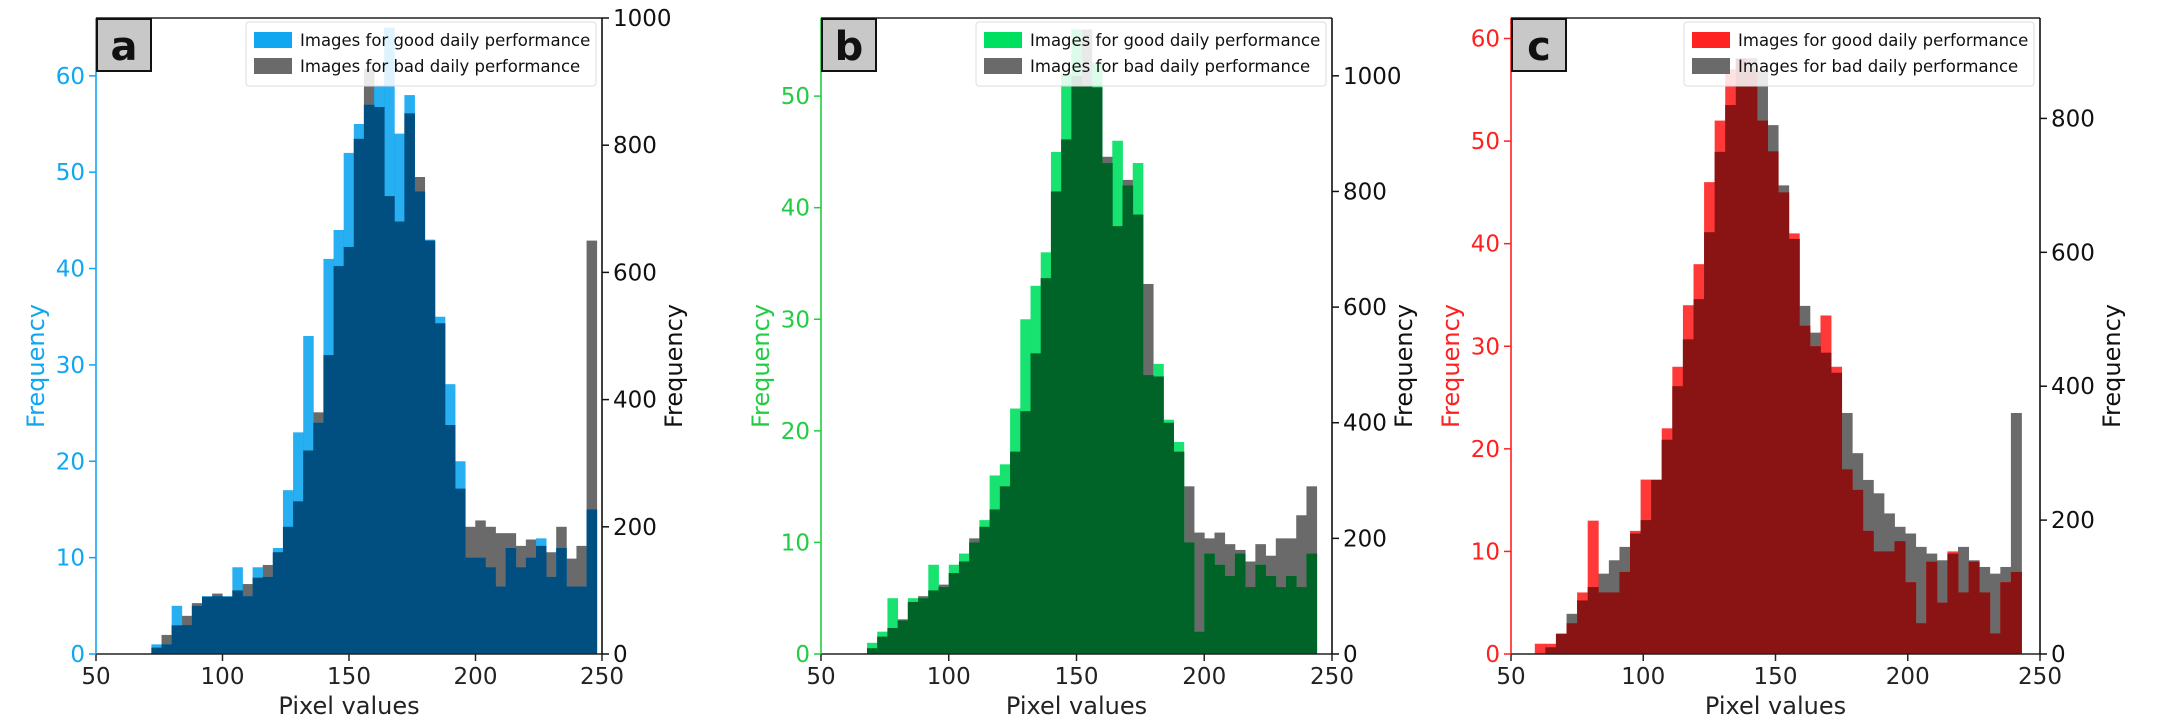 This screenshot has width=2159, height=728. I want to click on panel-label: c, so click(1539, 45).